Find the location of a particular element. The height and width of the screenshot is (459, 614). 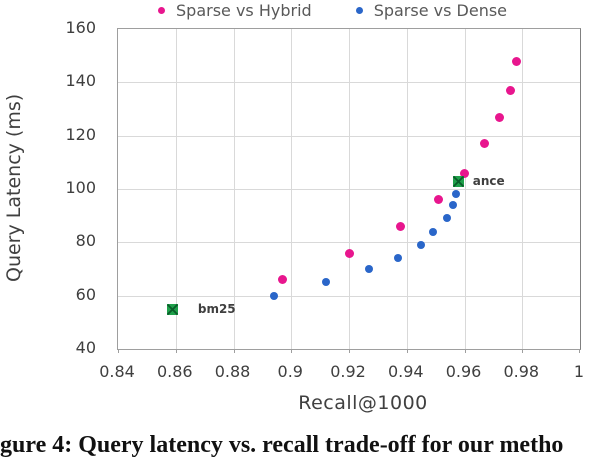

y-tick-label: 60 is located at coordinates (85, 294).